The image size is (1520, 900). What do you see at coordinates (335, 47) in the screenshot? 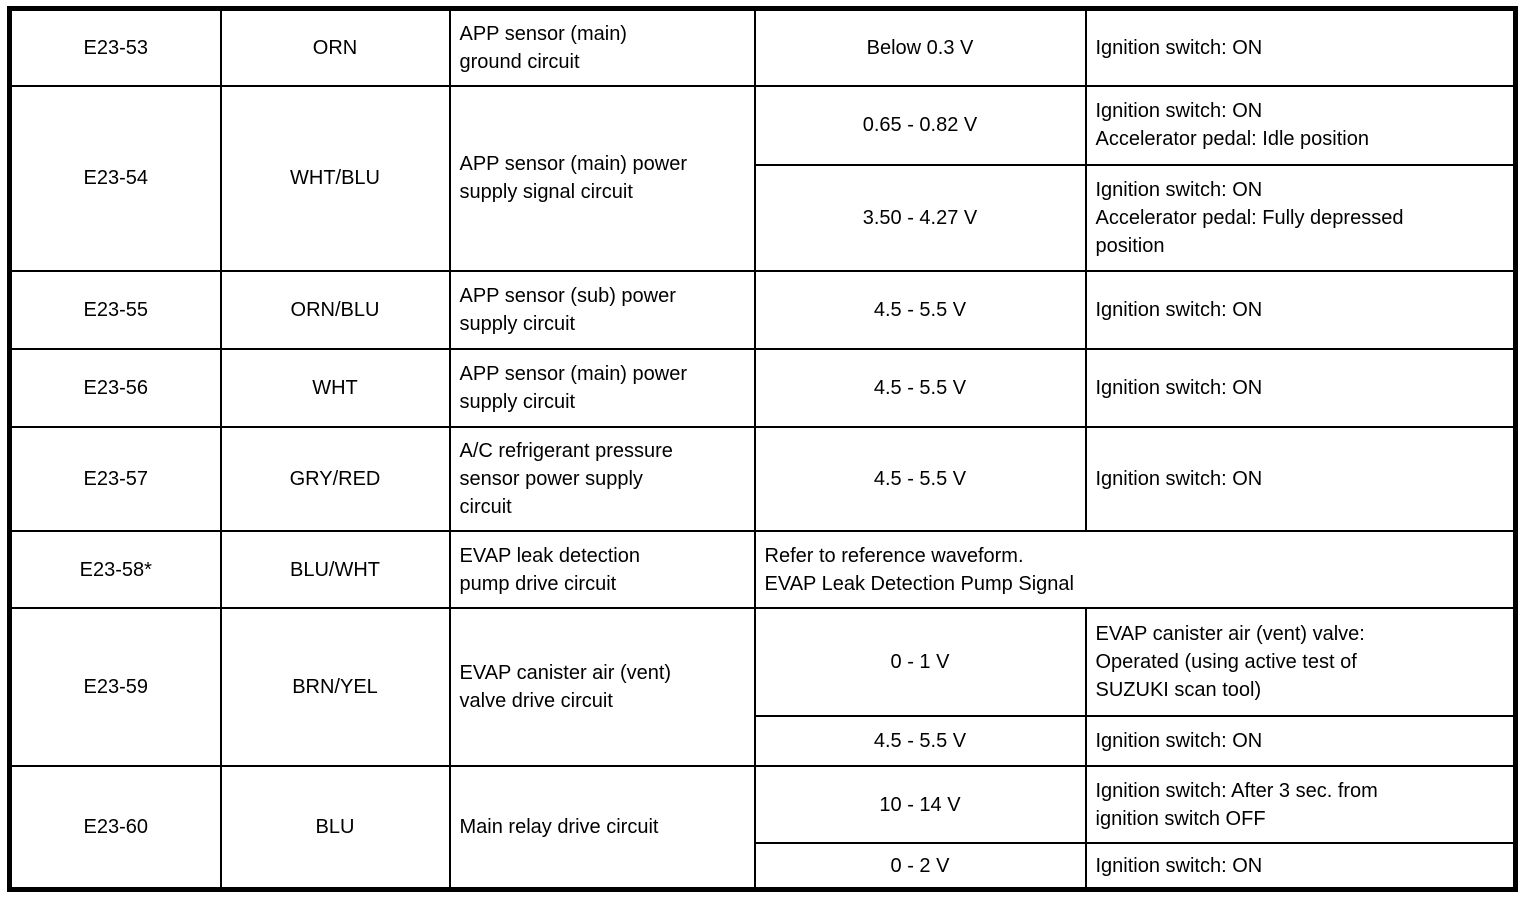
I see `wire-color-cell: ORN` at bounding box center [335, 47].